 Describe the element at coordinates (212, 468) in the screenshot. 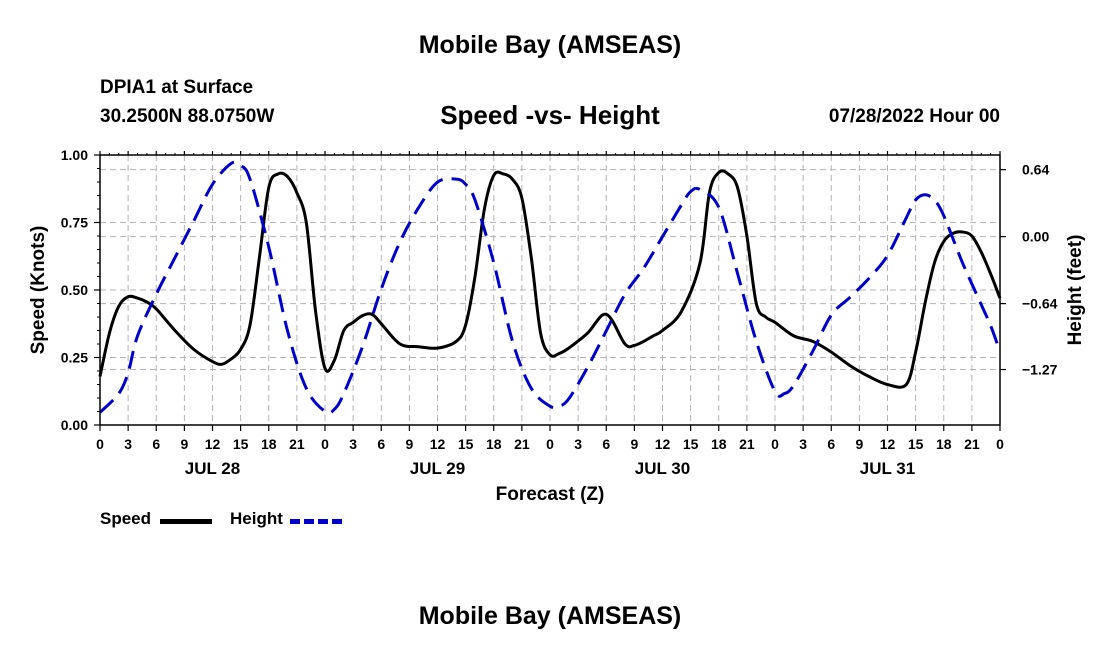

I see `day-label: JUL 28` at that location.